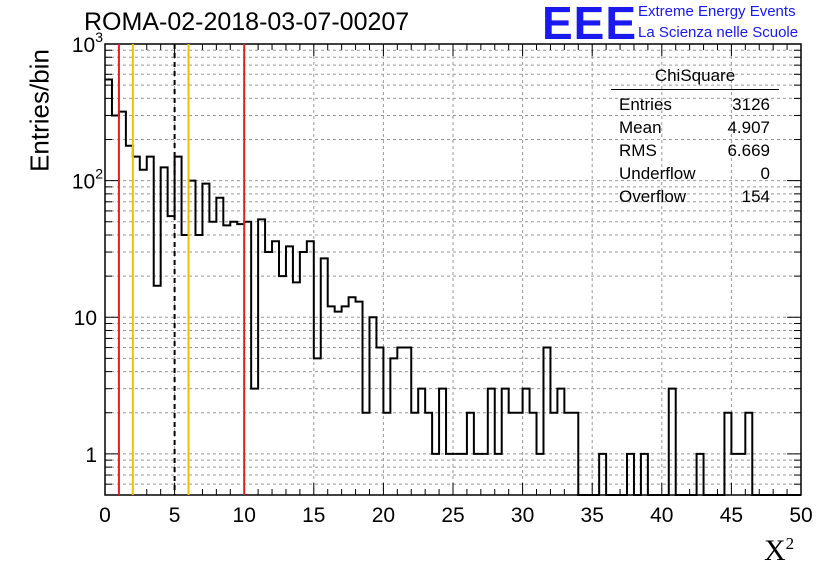 This screenshot has width=836, height=572. Describe the element at coordinates (87, 180) in the screenshot. I see `y-tick-label: 10²` at that location.